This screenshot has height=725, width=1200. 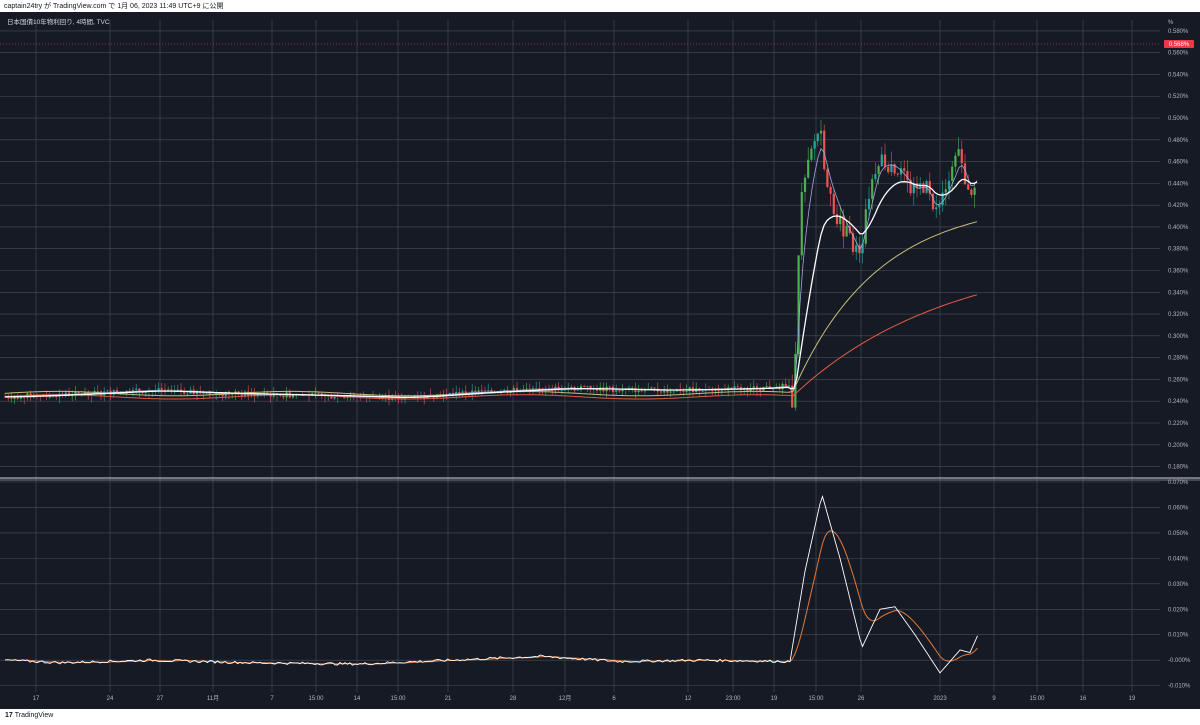 I want to click on last-price-label: 0.568%, so click(x=1179, y=45).